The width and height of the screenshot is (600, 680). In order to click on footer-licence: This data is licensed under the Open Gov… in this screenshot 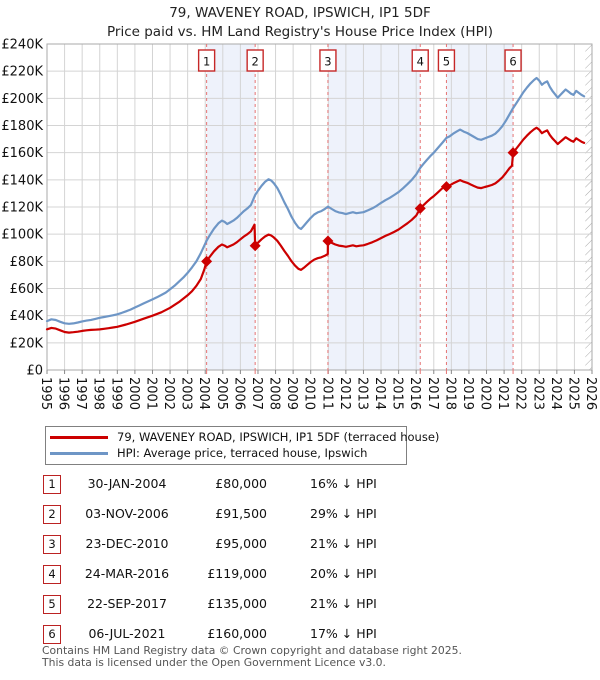, I will do `click(214, 662)`.